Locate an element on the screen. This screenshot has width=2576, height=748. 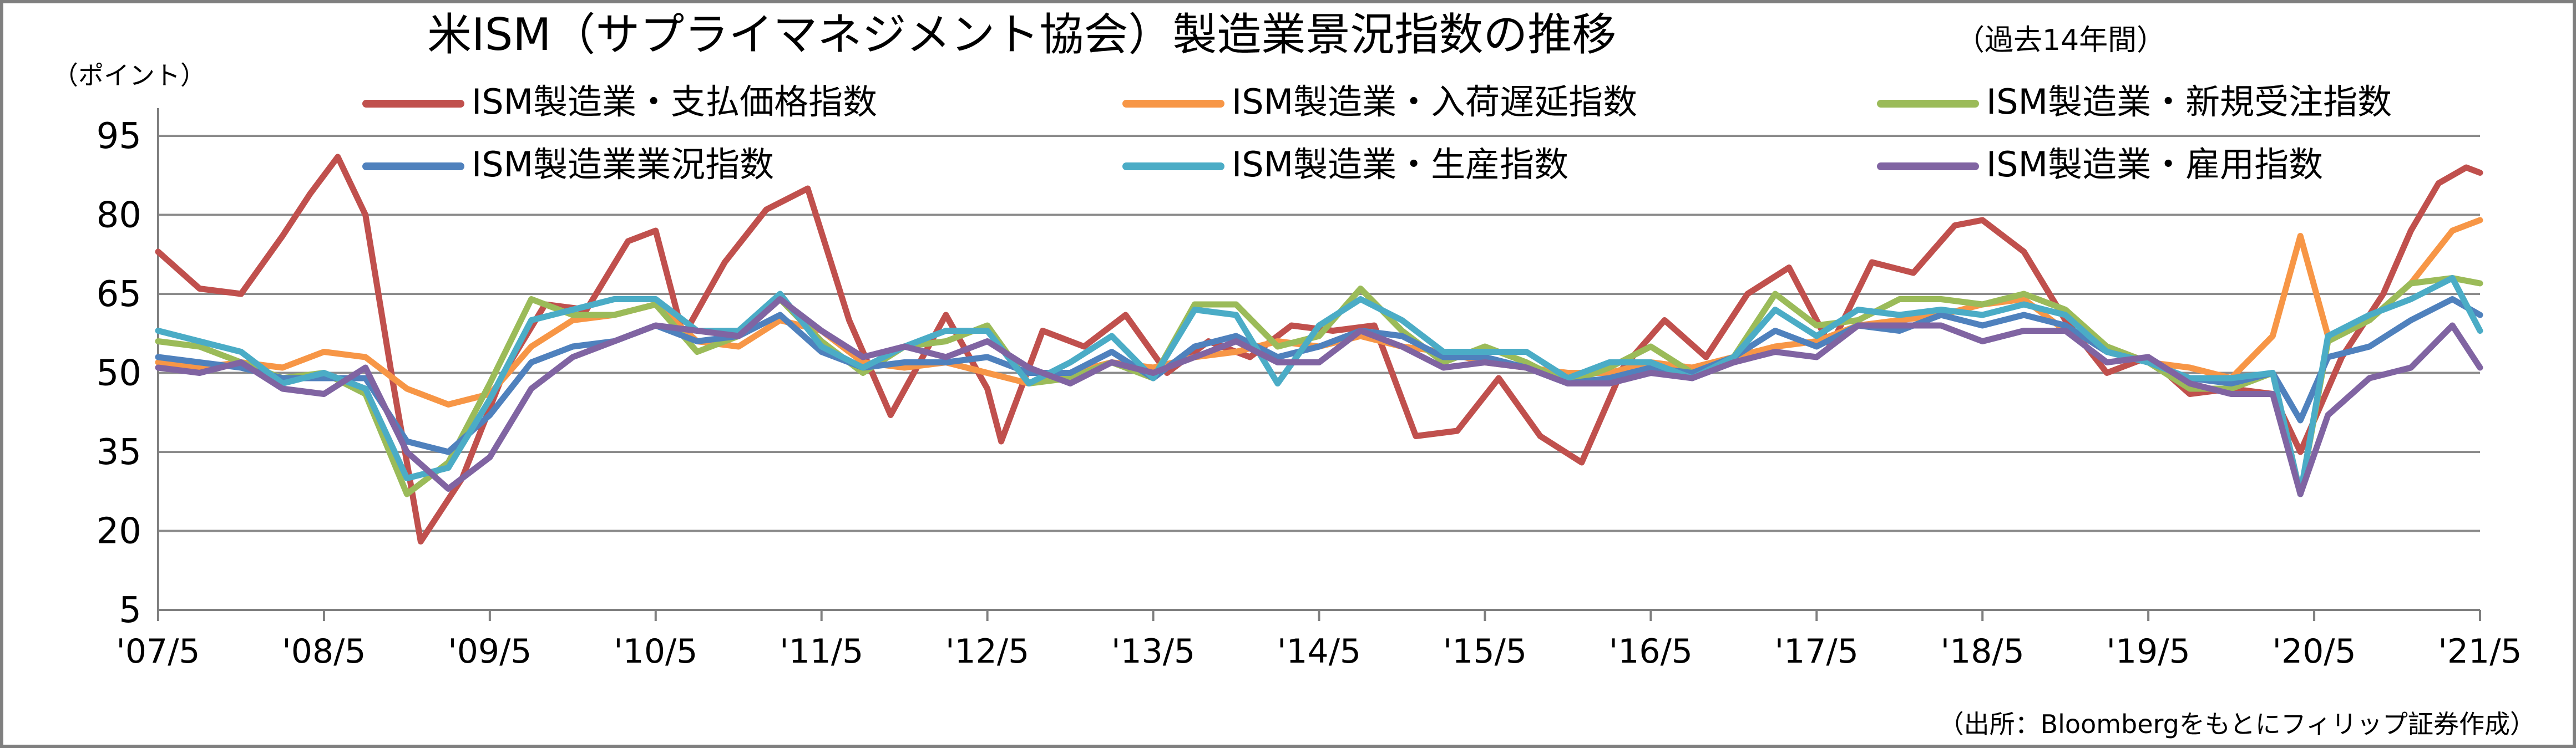
x-tick-label: '18/5 is located at coordinates (1983, 651).